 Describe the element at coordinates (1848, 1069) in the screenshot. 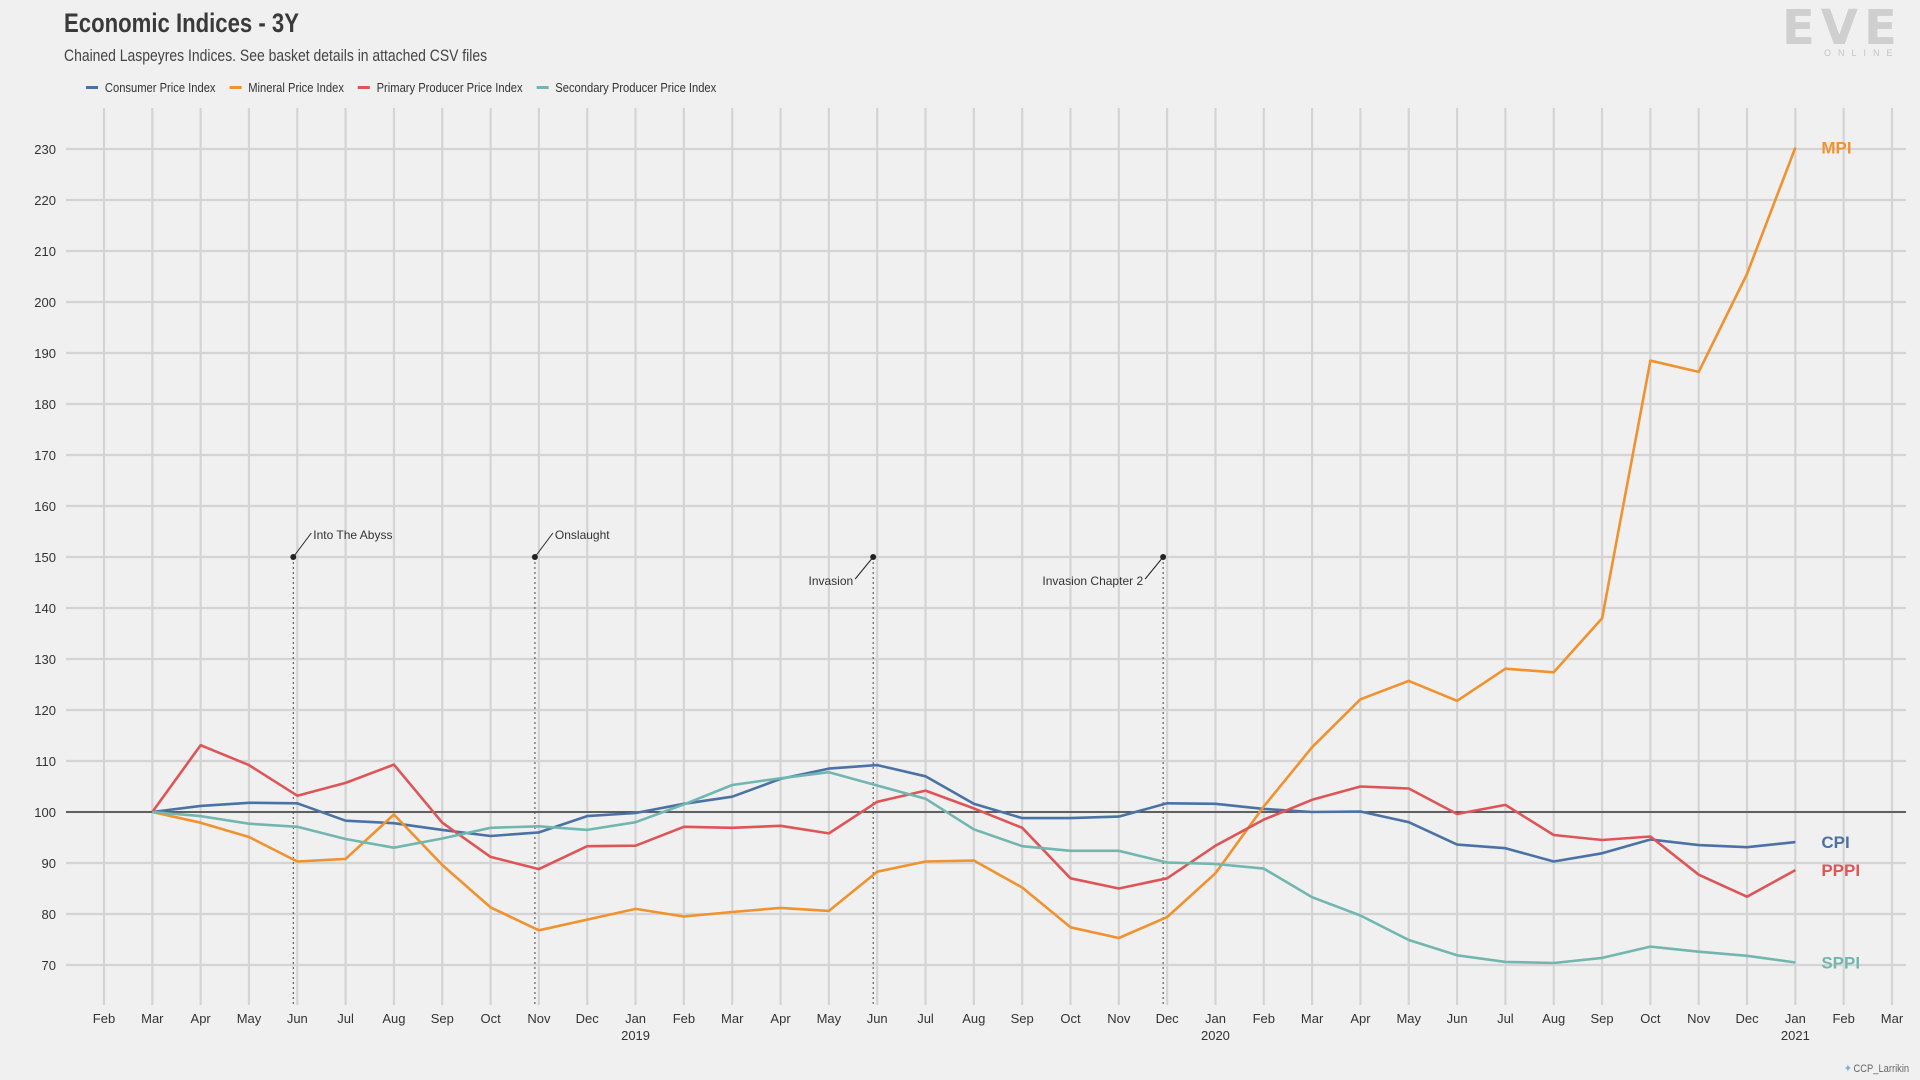

I see `twitter-bird-icon: ✦` at that location.